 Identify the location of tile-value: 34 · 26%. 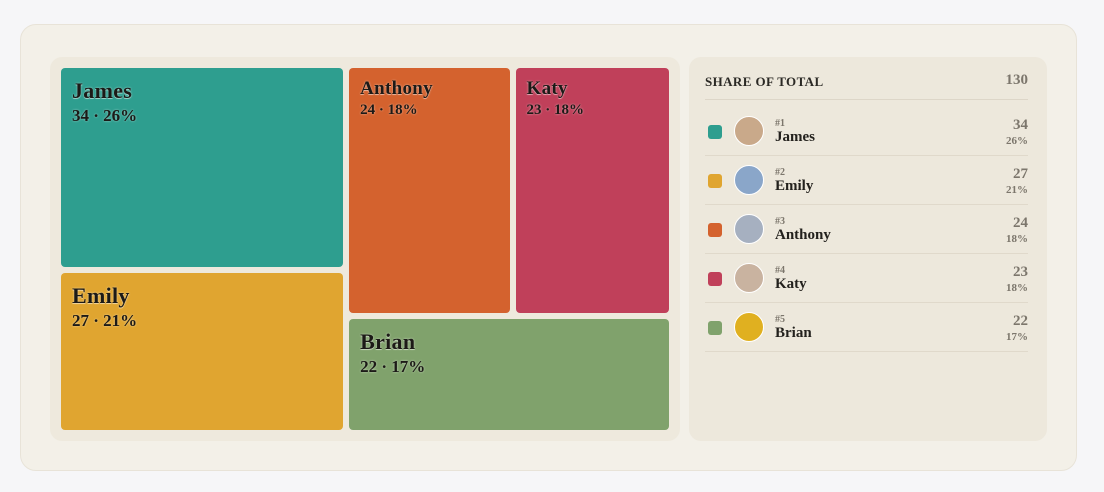
(105, 115).